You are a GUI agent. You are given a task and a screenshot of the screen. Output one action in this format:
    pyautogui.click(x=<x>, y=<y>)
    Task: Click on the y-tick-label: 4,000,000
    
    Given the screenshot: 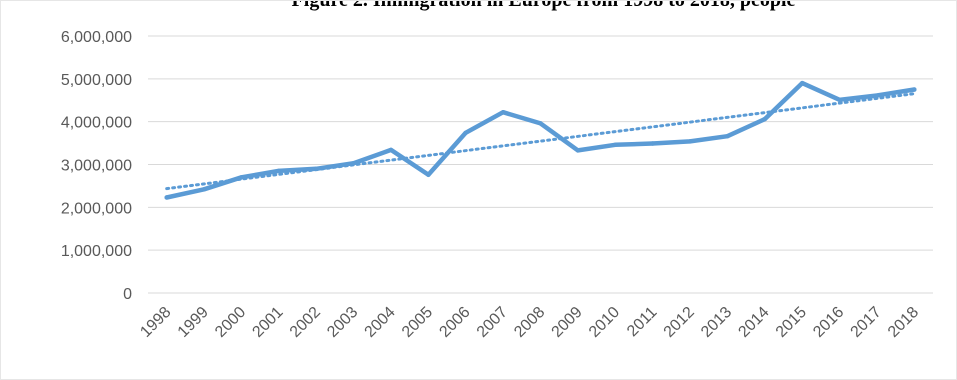 What is the action you would take?
    pyautogui.click(x=96, y=123)
    